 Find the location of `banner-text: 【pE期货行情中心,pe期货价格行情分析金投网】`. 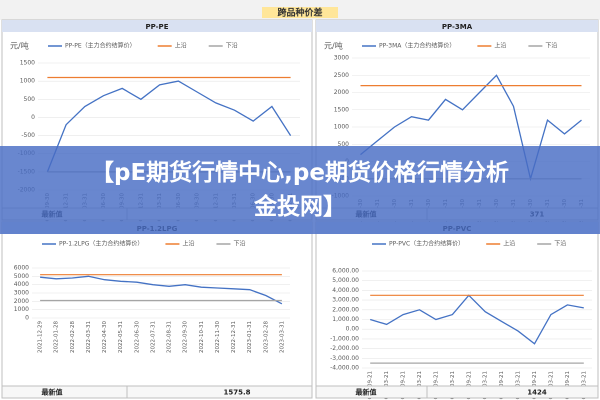

banner-text: 【pE期货行情中心,pe期货价格行情分析金投网】 is located at coordinates (300, 190).